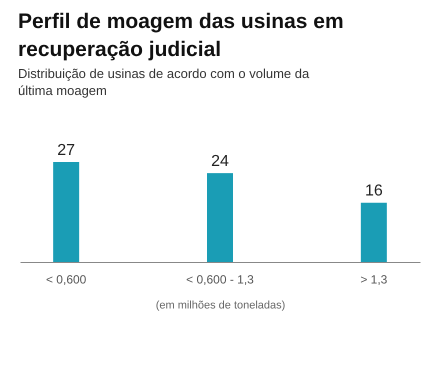  Describe the element at coordinates (374, 279) in the screenshot. I see `x-tick-label: > 1,3` at that location.